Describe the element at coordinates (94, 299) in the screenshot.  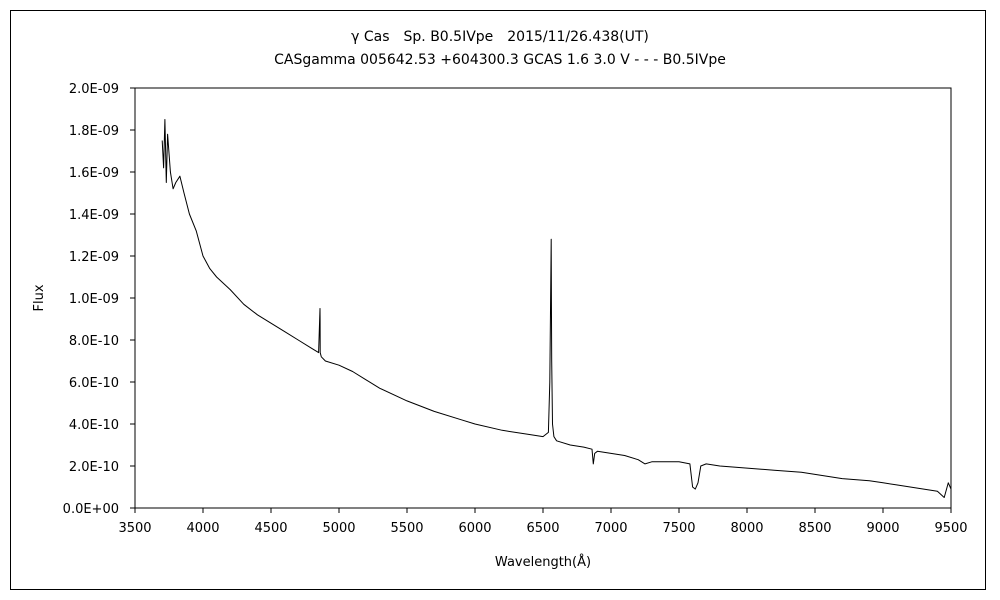
I see `y-tick-label: 1.0E-09` at that location.